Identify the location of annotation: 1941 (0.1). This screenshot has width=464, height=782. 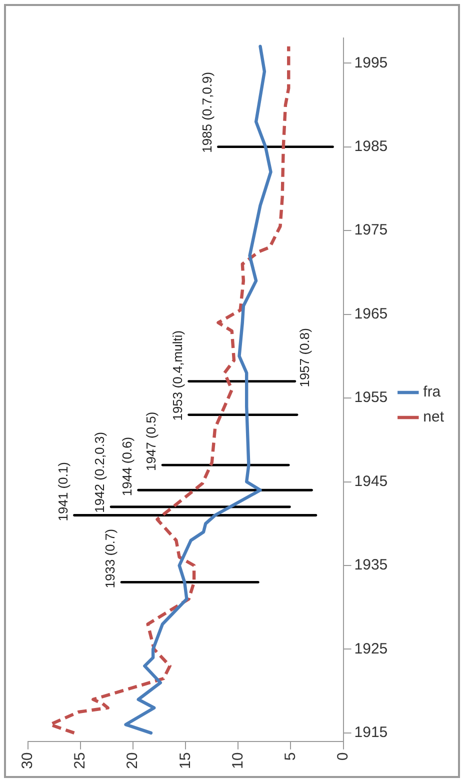
(62, 492).